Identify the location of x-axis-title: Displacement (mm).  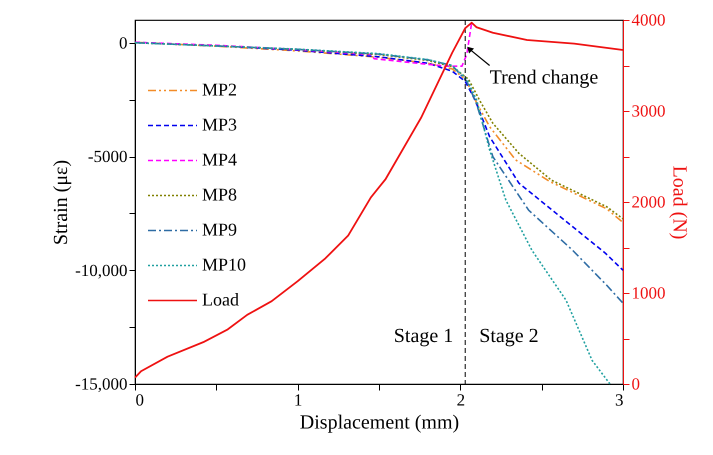
(380, 423).